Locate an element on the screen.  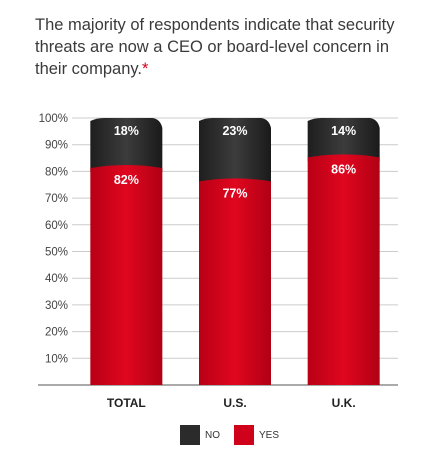
y-tick-label: 80% is located at coordinates (56, 172).